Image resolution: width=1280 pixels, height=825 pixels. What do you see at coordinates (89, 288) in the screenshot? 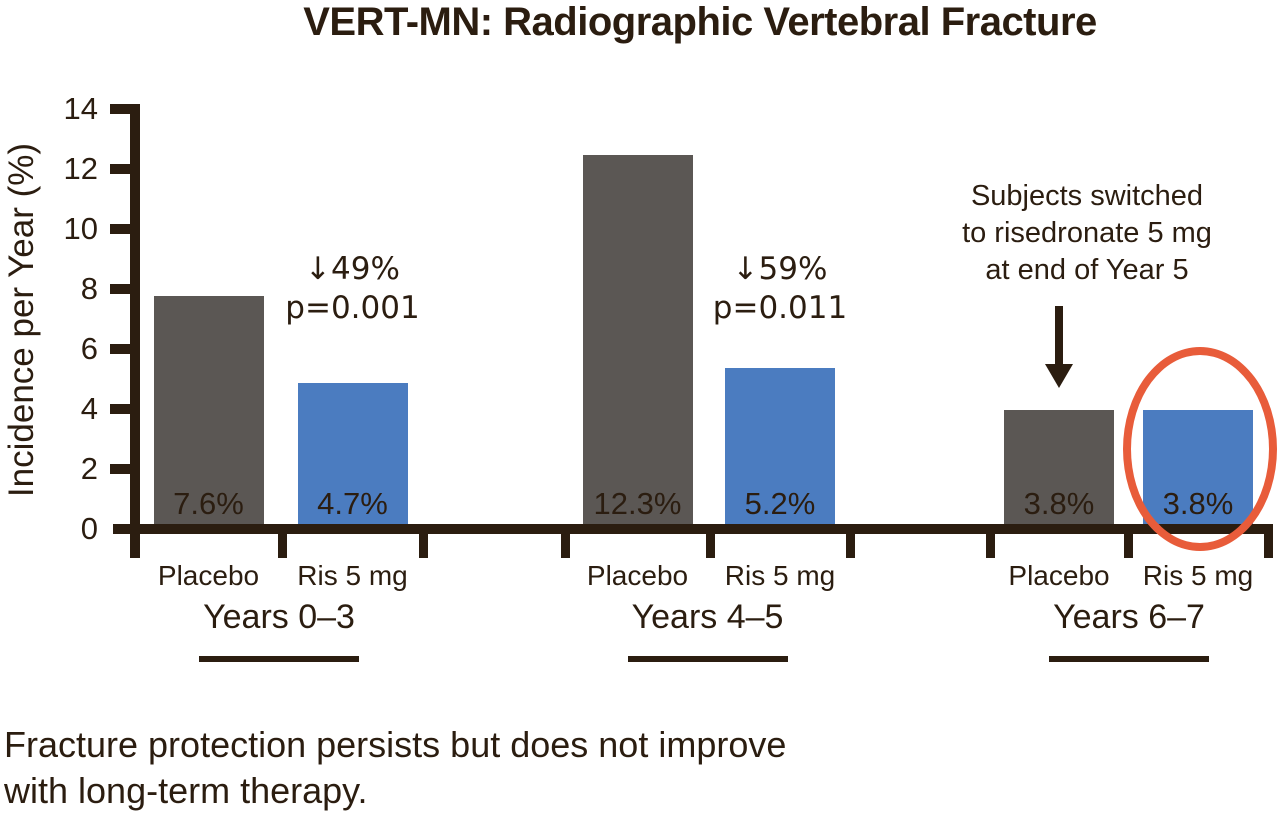
I see `y-tick-label: 8` at bounding box center [89, 288].